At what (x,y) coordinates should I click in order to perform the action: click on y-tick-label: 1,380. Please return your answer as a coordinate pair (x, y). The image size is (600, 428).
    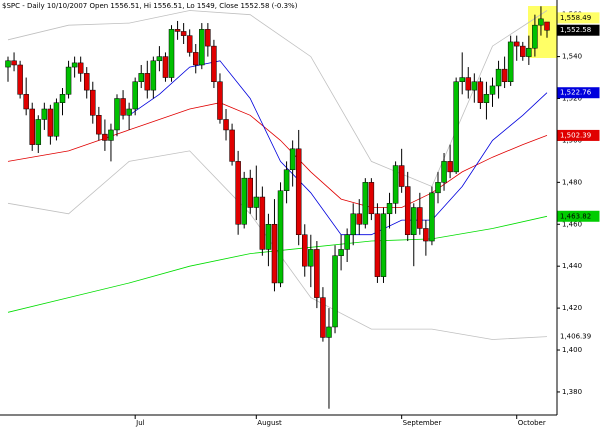
    Looking at the image, I should click on (572, 392).